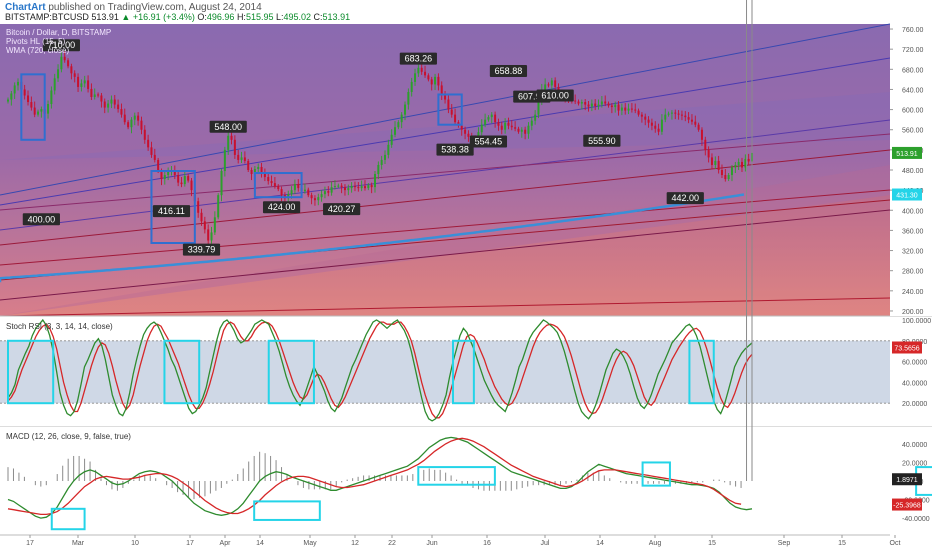 The image size is (932, 550). I want to click on pivot-label: 400.00, so click(42, 219).